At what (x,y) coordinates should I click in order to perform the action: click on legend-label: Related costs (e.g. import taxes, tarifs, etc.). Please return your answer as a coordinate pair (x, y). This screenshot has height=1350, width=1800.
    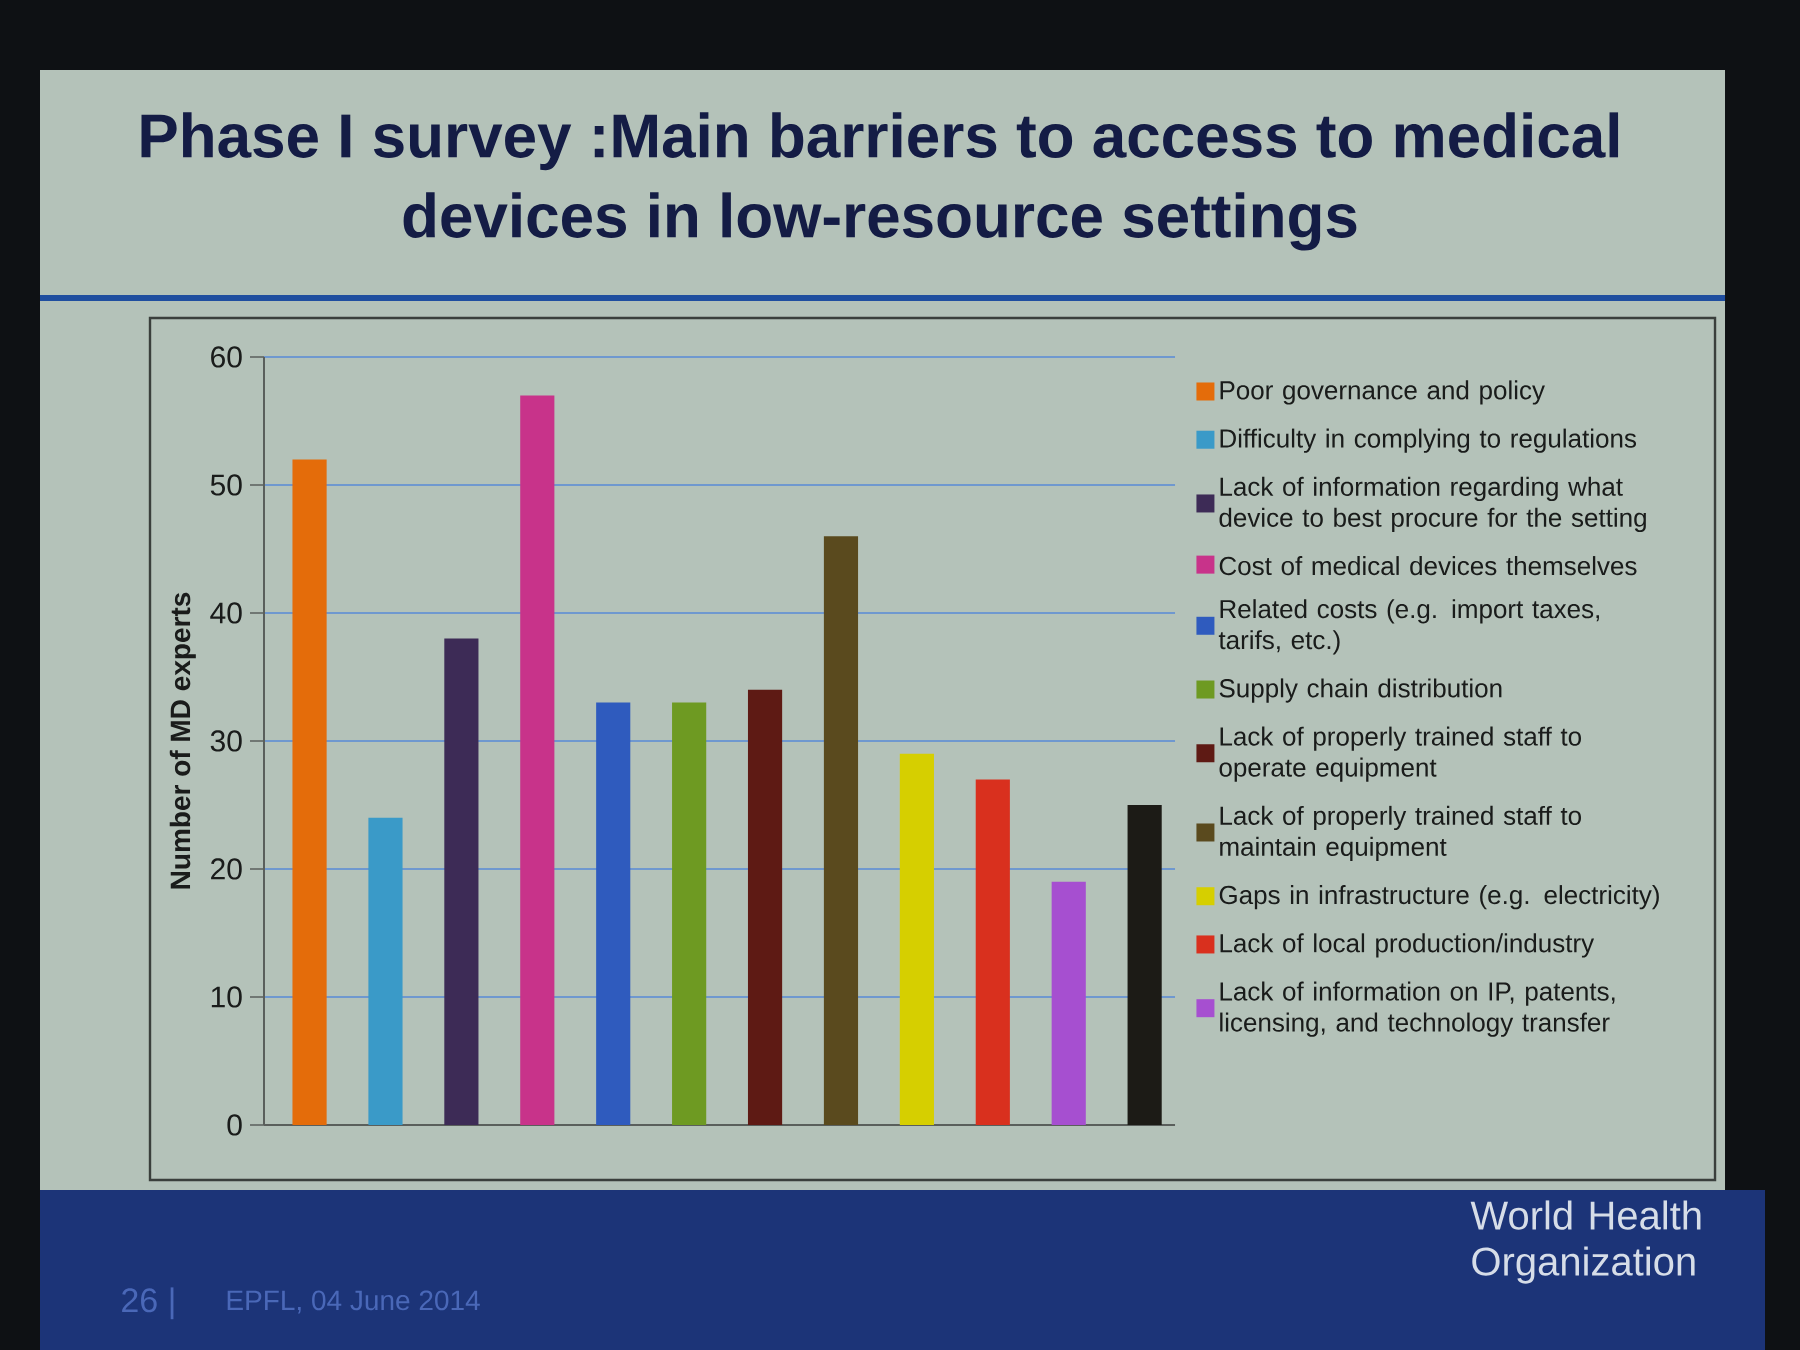
    Looking at the image, I should click on (1408, 627).